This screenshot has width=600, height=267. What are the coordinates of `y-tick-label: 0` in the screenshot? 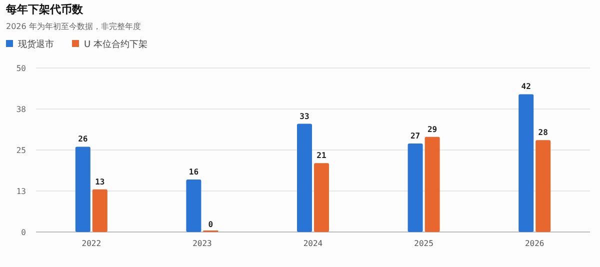 It's located at (23, 232).